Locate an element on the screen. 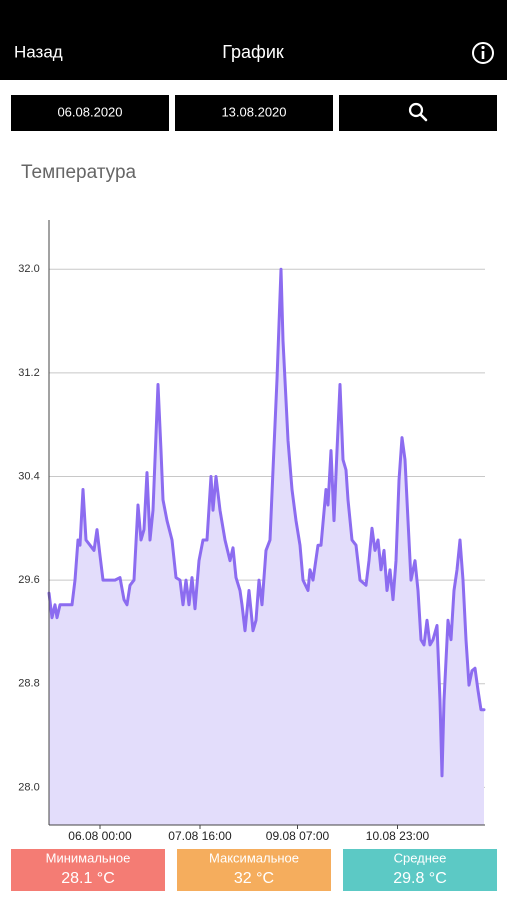 This screenshot has width=507, height=900. info-icon-bar is located at coordinates (483, 55).